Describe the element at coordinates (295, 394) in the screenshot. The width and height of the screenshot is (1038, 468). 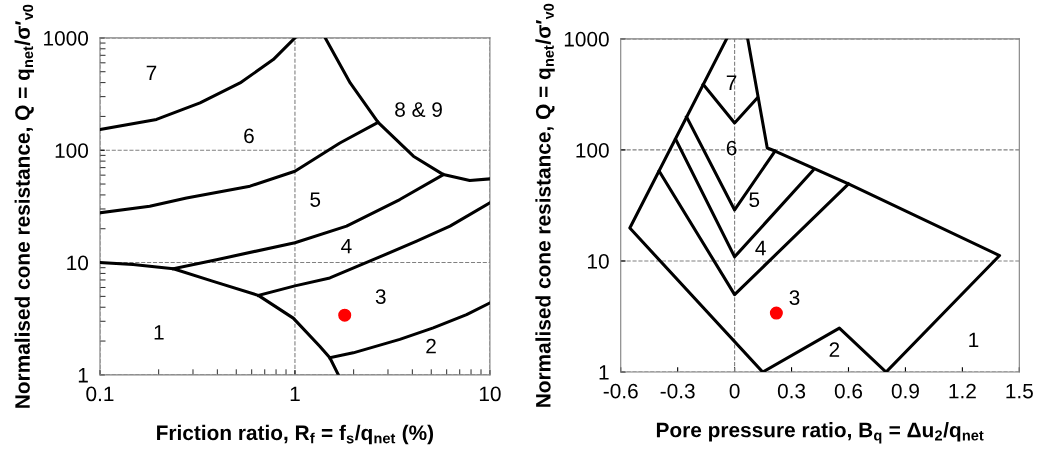
I see `x-tick-label: 1` at that location.